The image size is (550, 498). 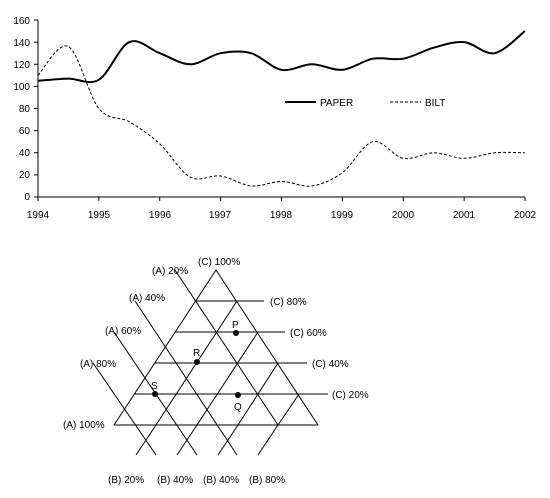 I want to click on label-c: (C) 20%, so click(x=350, y=395).